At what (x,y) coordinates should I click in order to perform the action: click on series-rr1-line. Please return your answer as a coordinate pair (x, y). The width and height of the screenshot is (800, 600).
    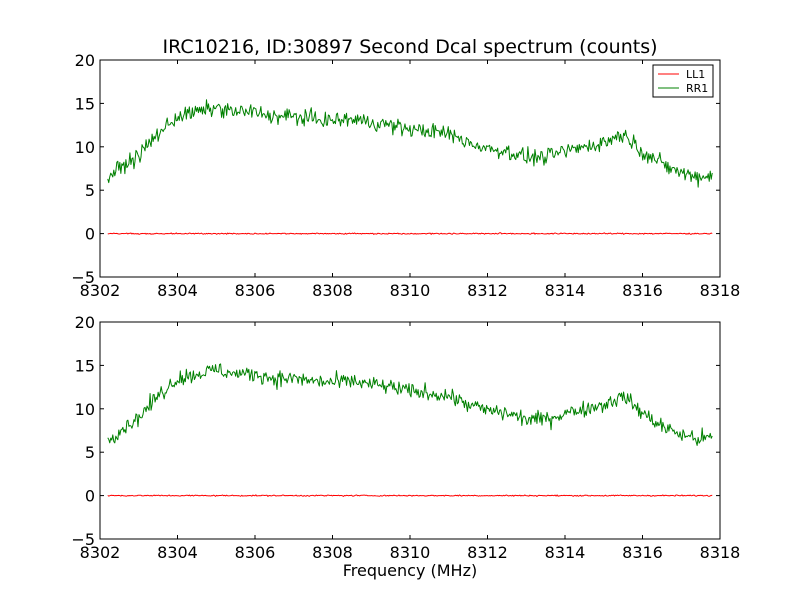
    Looking at the image, I should click on (410, 143).